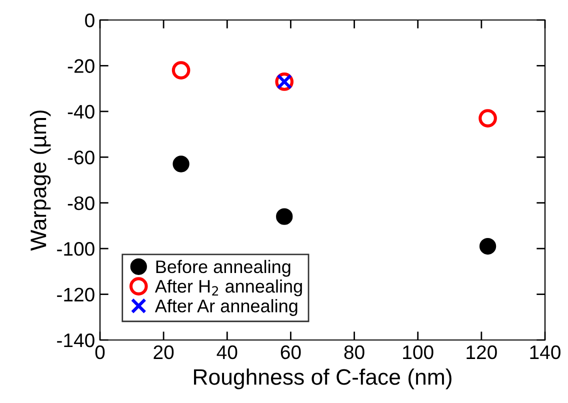  What do you see at coordinates (226, 307) in the screenshot?
I see `legend-label: After Ar annealing` at bounding box center [226, 307].